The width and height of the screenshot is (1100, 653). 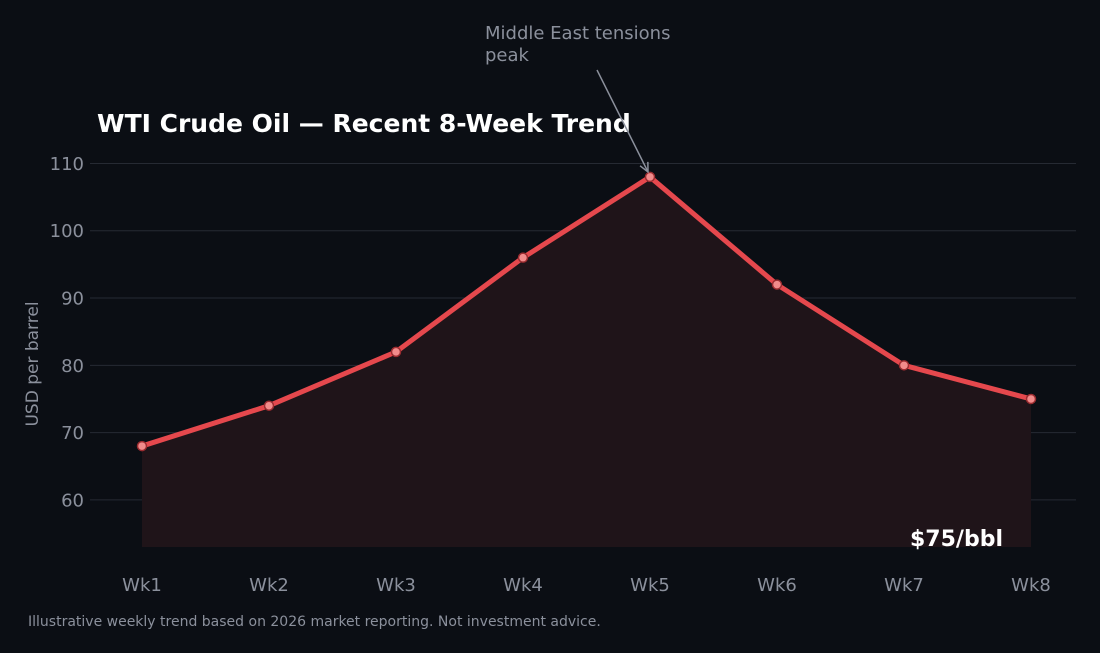 I want to click on annotation-line-2: peak, so click(x=507, y=55).